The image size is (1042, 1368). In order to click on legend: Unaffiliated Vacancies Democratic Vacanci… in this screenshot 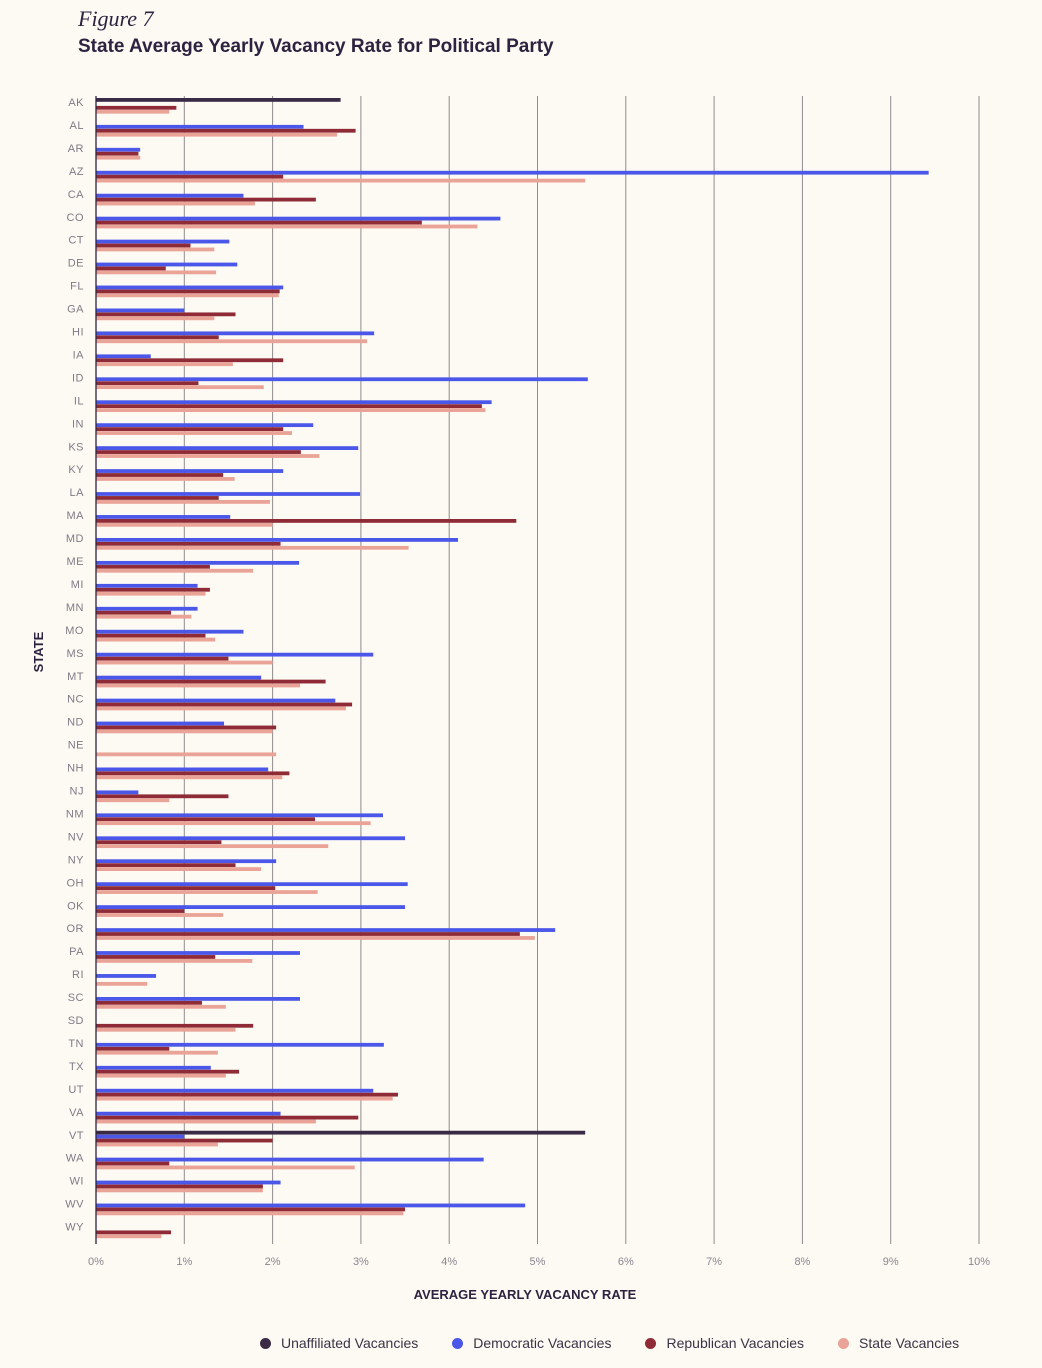, I will do `click(609, 1343)`.